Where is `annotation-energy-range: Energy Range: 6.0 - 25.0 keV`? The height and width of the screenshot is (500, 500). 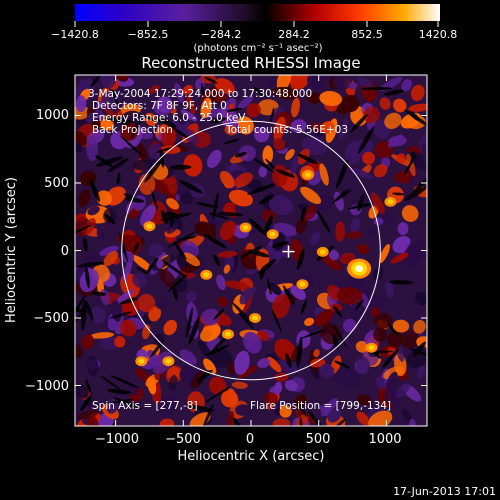 annotation-energy-range: Energy Range: 6.0 - 25.0 keV is located at coordinates (169, 118).